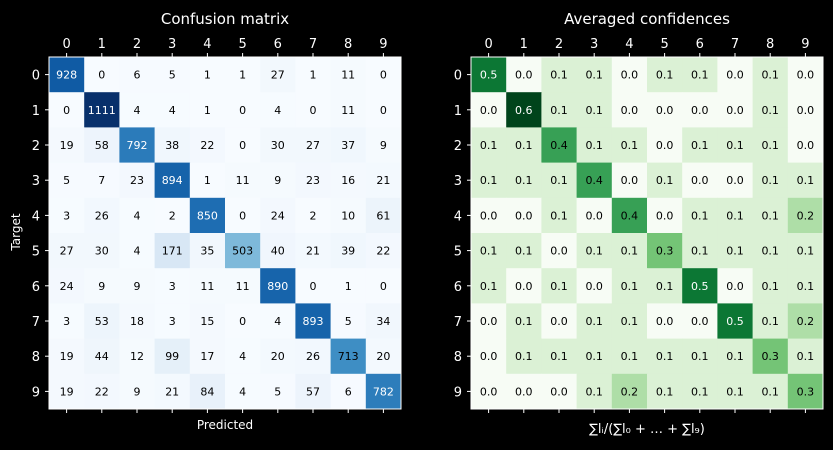 The image size is (833, 450). I want to click on x-tick-label: 5, so click(242, 44).